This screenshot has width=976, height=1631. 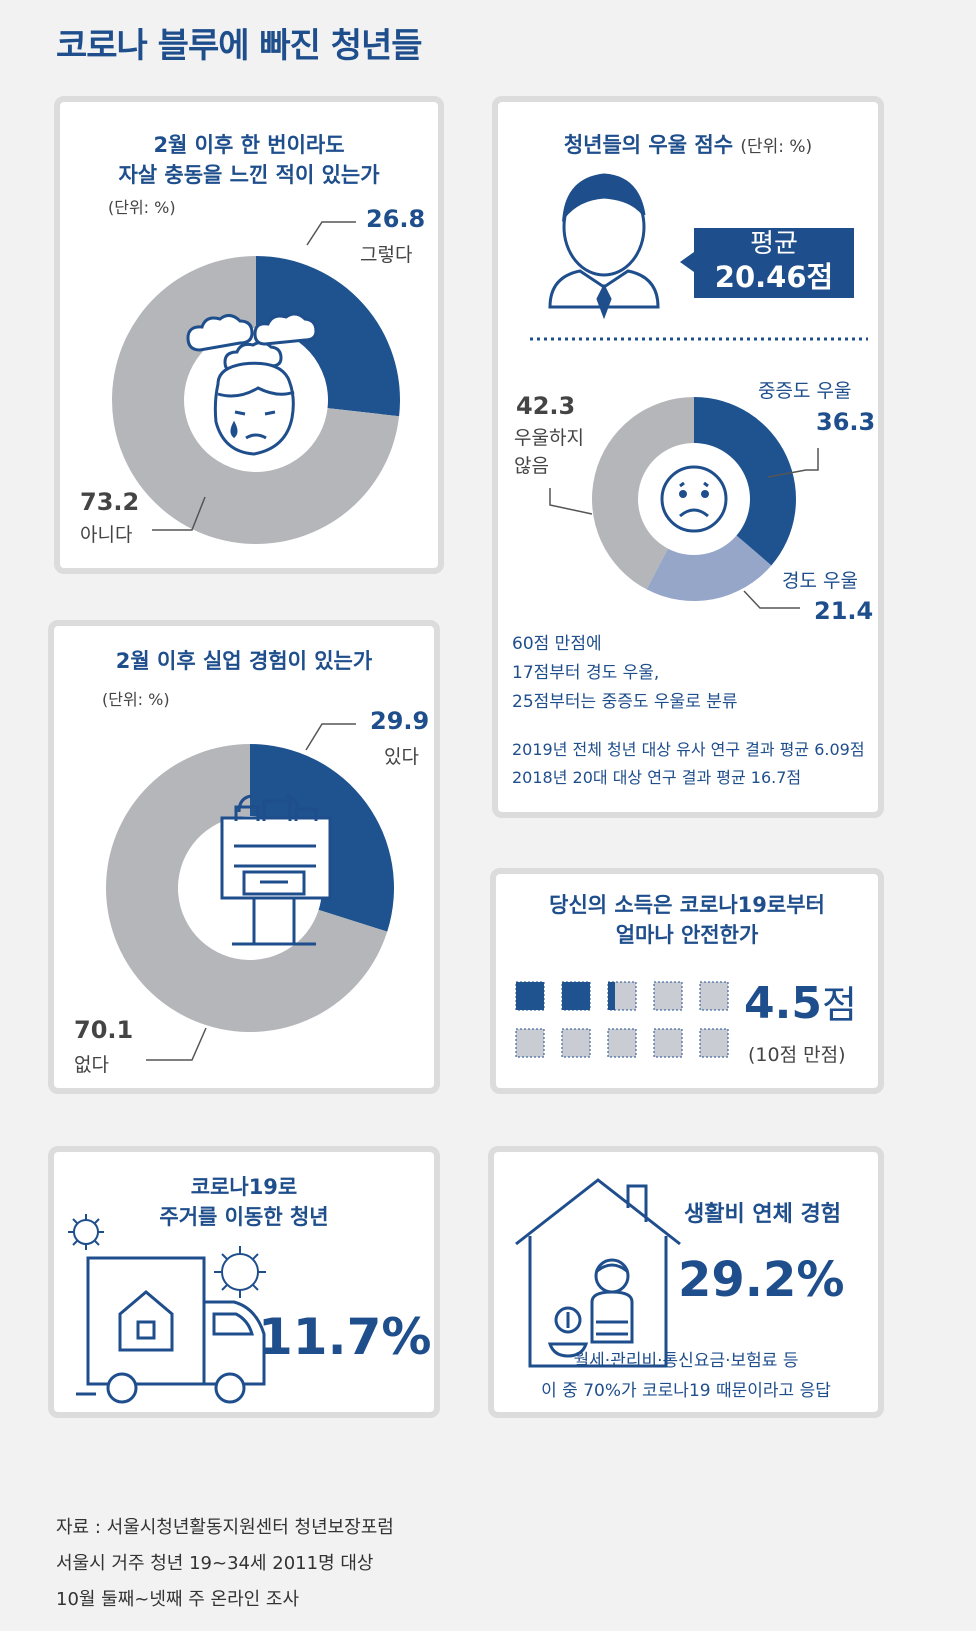 What do you see at coordinates (106, 535) in the screenshot?
I see `suicide-no-label: 아니다` at bounding box center [106, 535].